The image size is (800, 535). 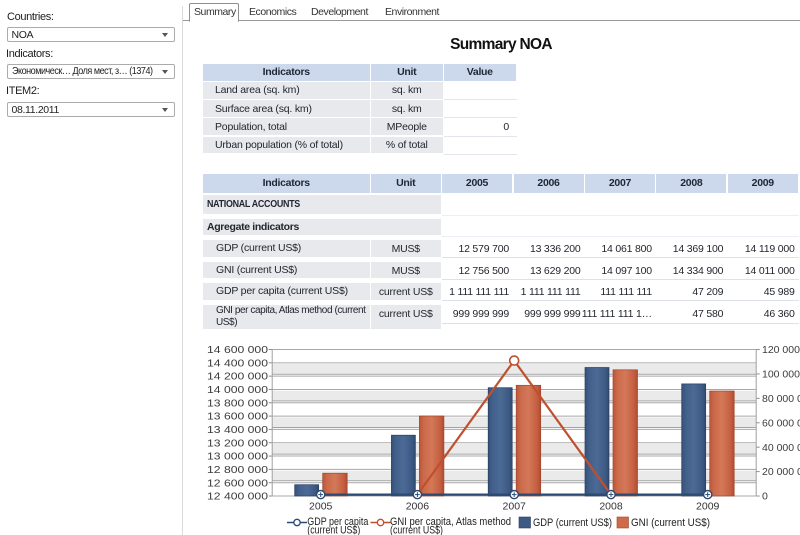 What do you see at coordinates (708, 507) in the screenshot?
I see `svg-text: 2009` at bounding box center [708, 507].